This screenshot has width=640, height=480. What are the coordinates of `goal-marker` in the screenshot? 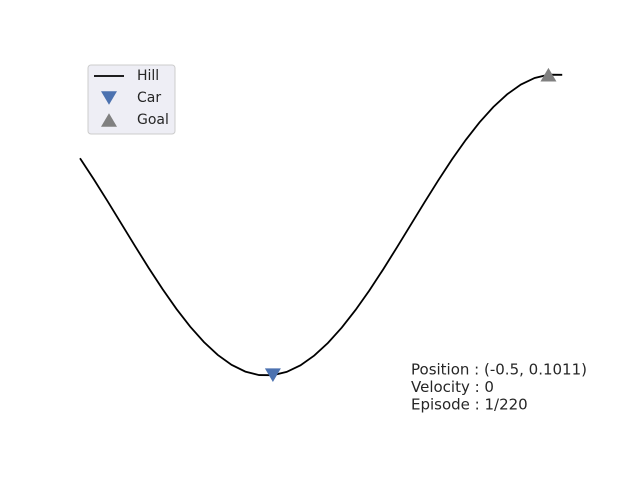 It's located at (548, 74).